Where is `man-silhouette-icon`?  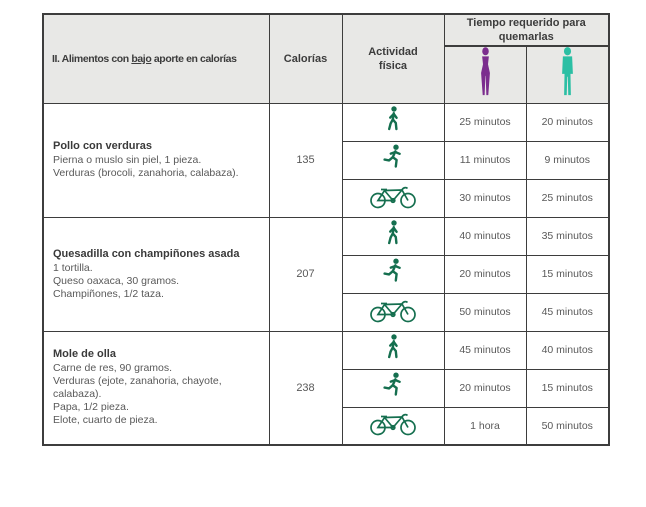 man-silhouette-icon is located at coordinates (567, 74).